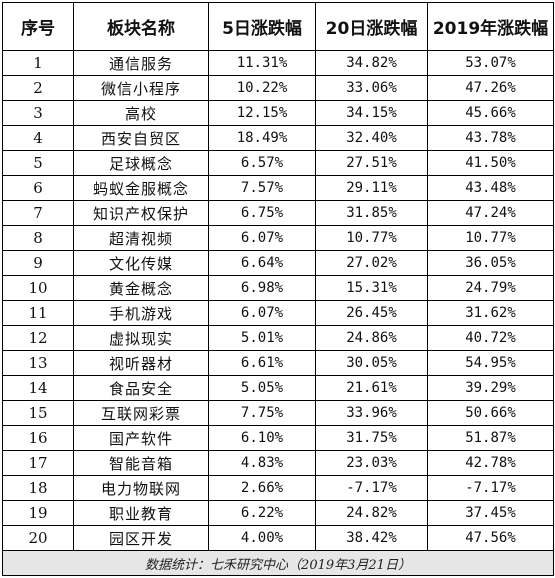 Image resolution: width=555 pixels, height=578 pixels. Describe the element at coordinates (371, 63) in the screenshot. I see `change-20day: 34.82%` at that location.